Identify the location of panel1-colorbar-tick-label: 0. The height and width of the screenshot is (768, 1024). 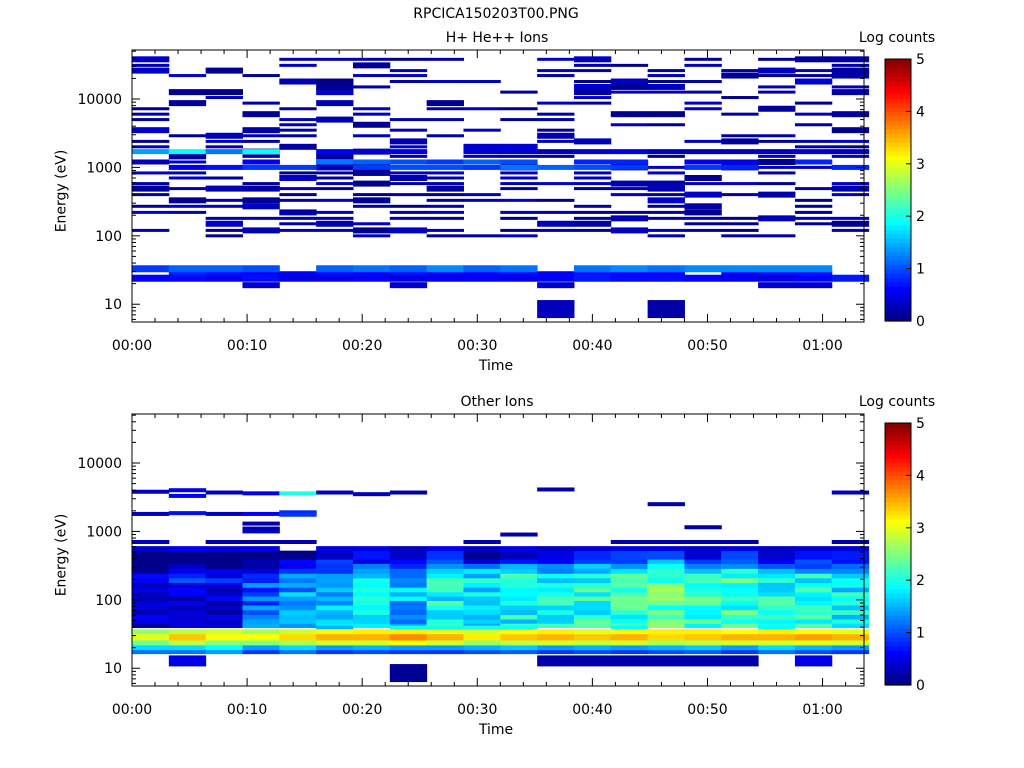
(920, 322).